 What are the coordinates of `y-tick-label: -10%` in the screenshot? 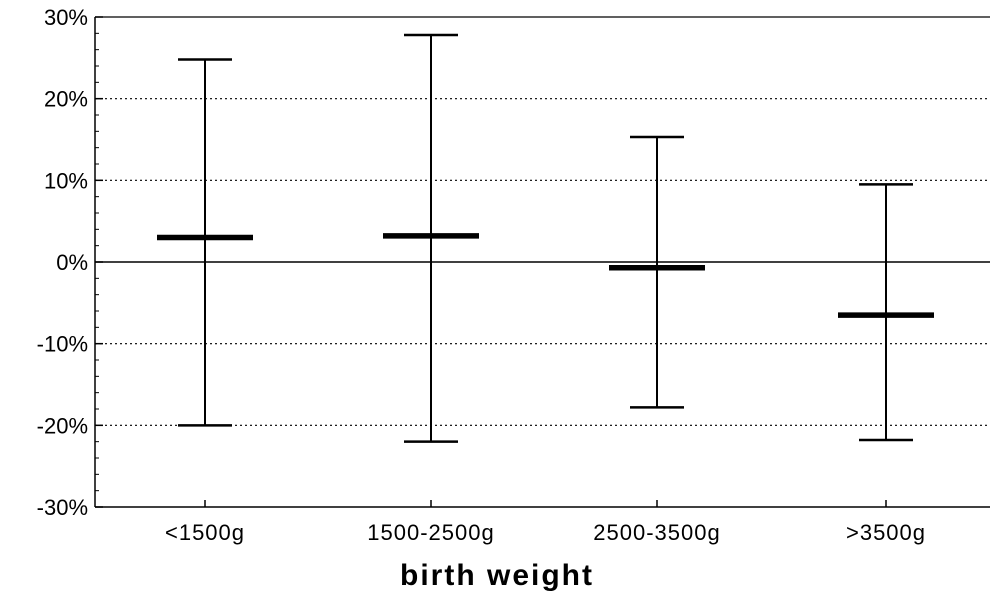 It's located at (62, 344).